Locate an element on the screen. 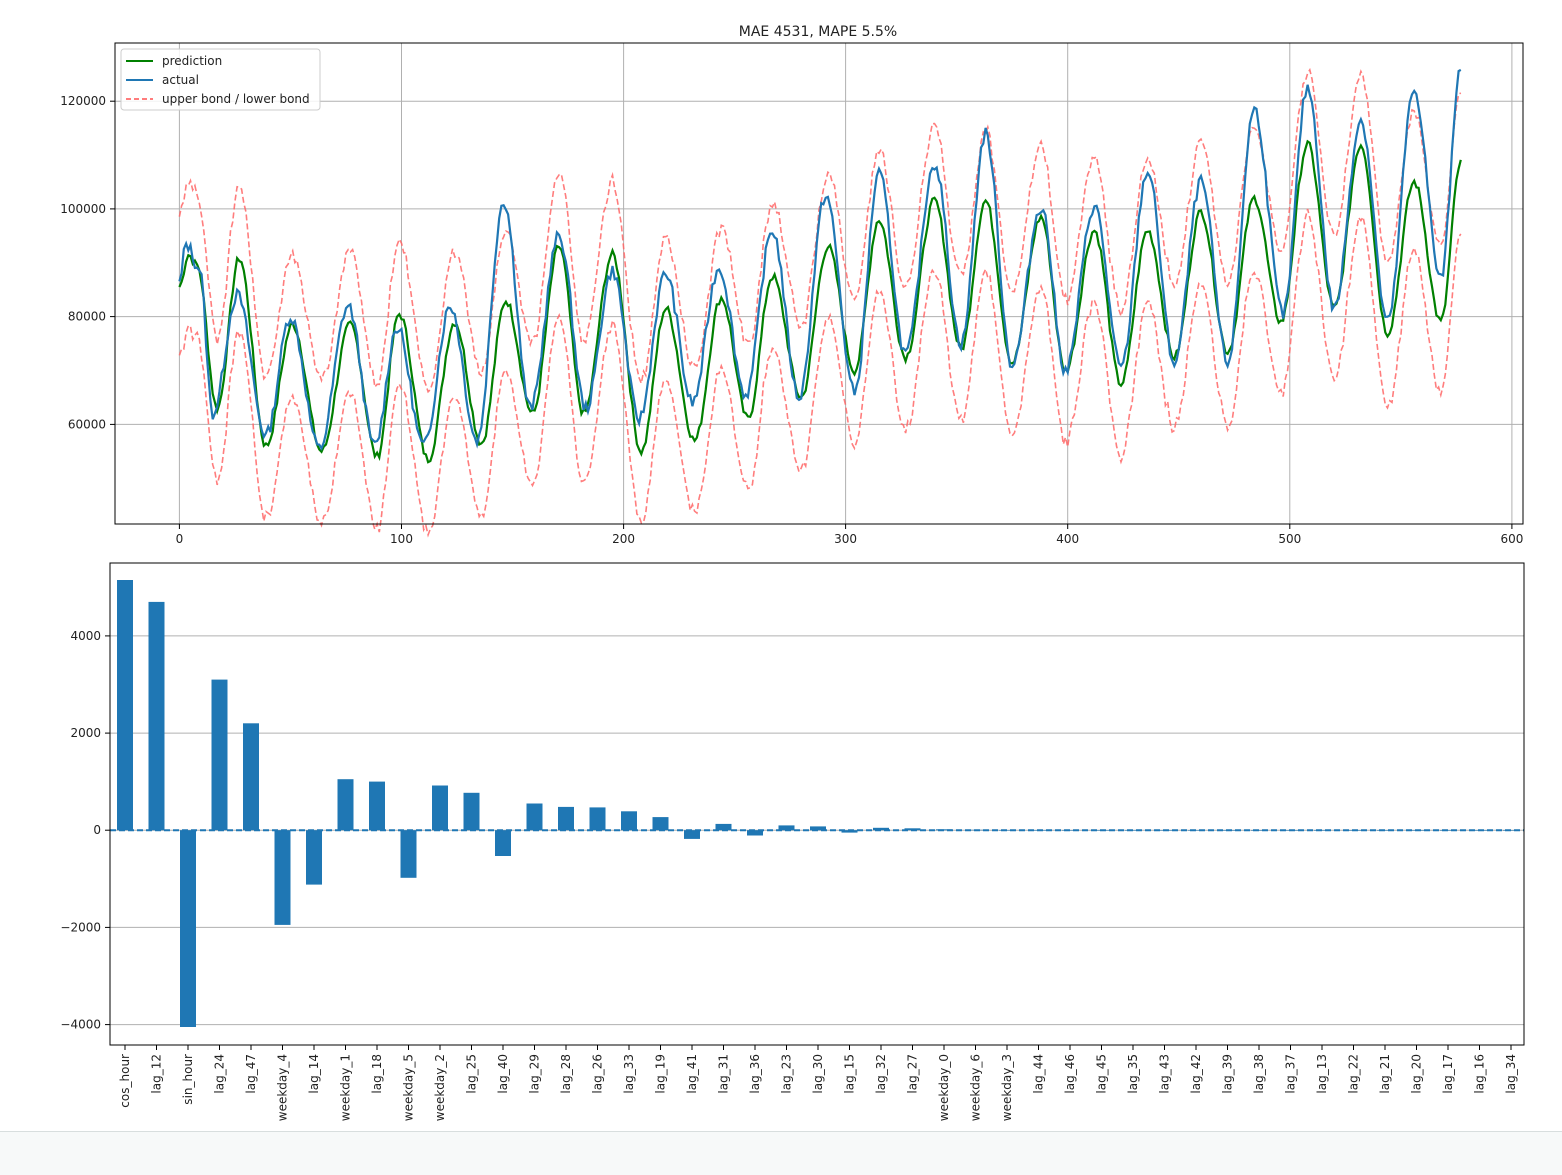 The height and width of the screenshot is (1175, 1562). chart-title: MAE 4531, MAPE 5.5% is located at coordinates (818, 32).